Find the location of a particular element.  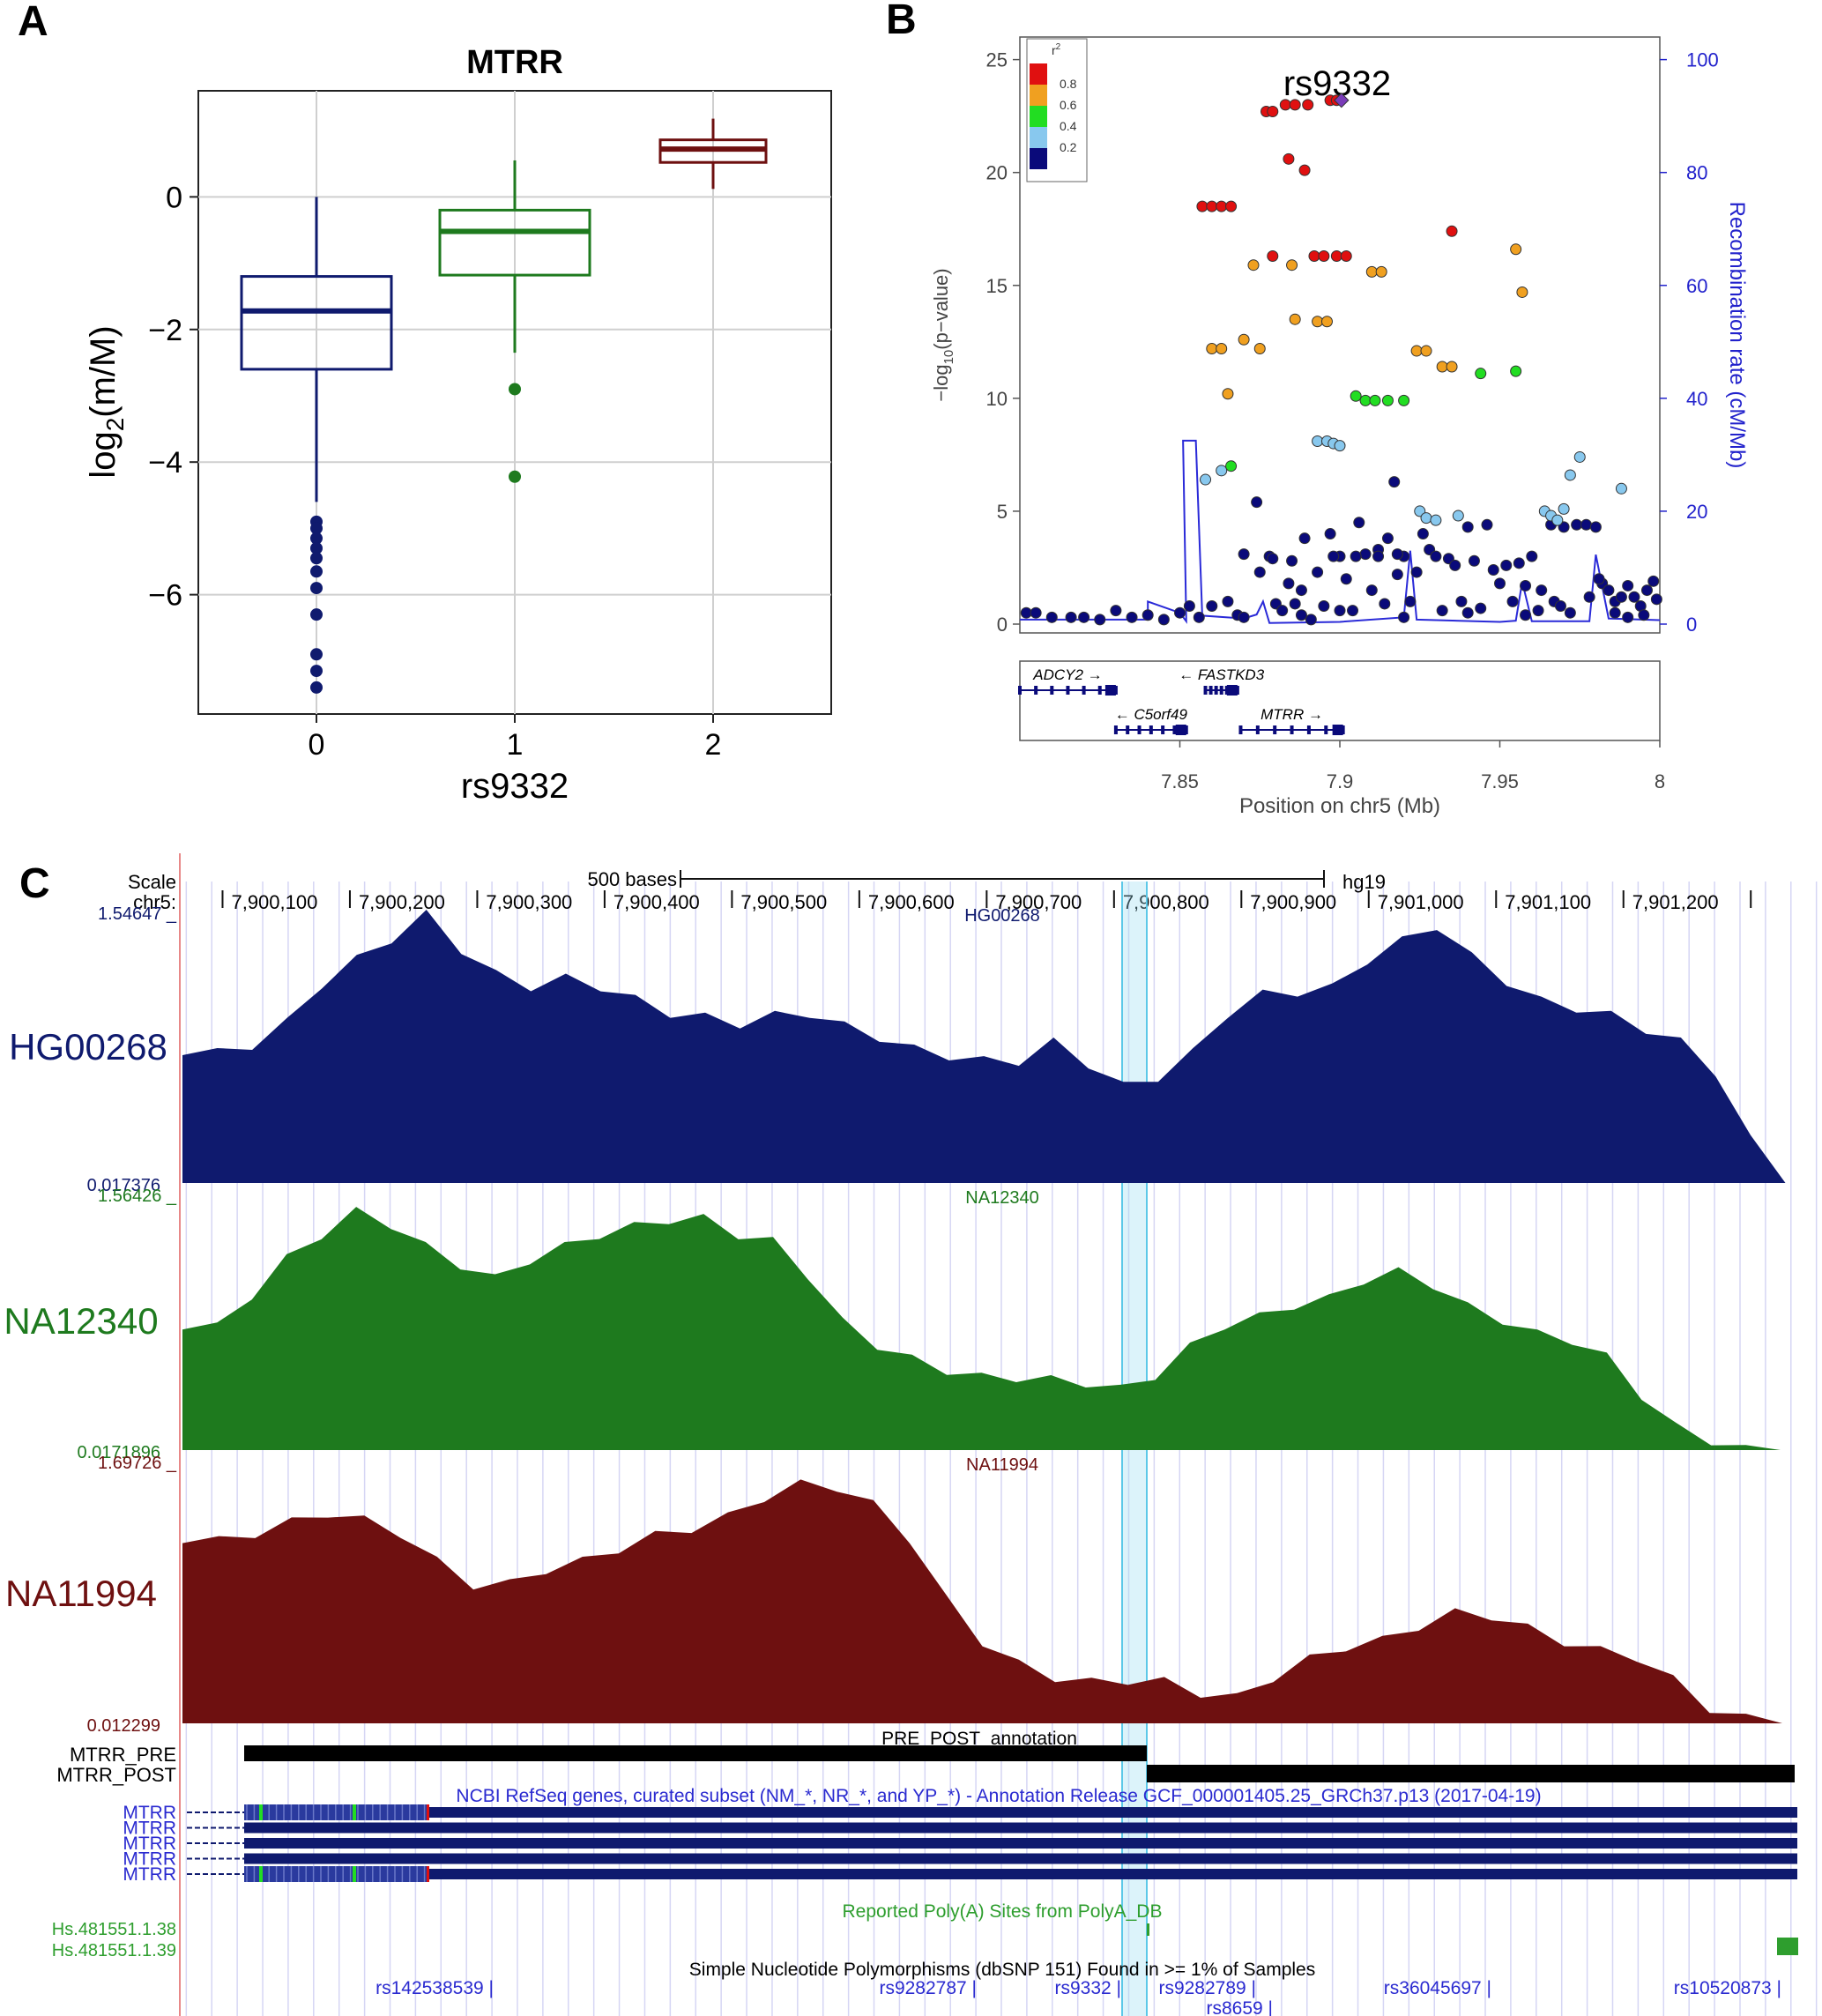

axes-b: 0 5 10 15 20 25 0 20 40 60 80 100 7.85 7.9 7.95 8 is located at coordinates (1352, 421).